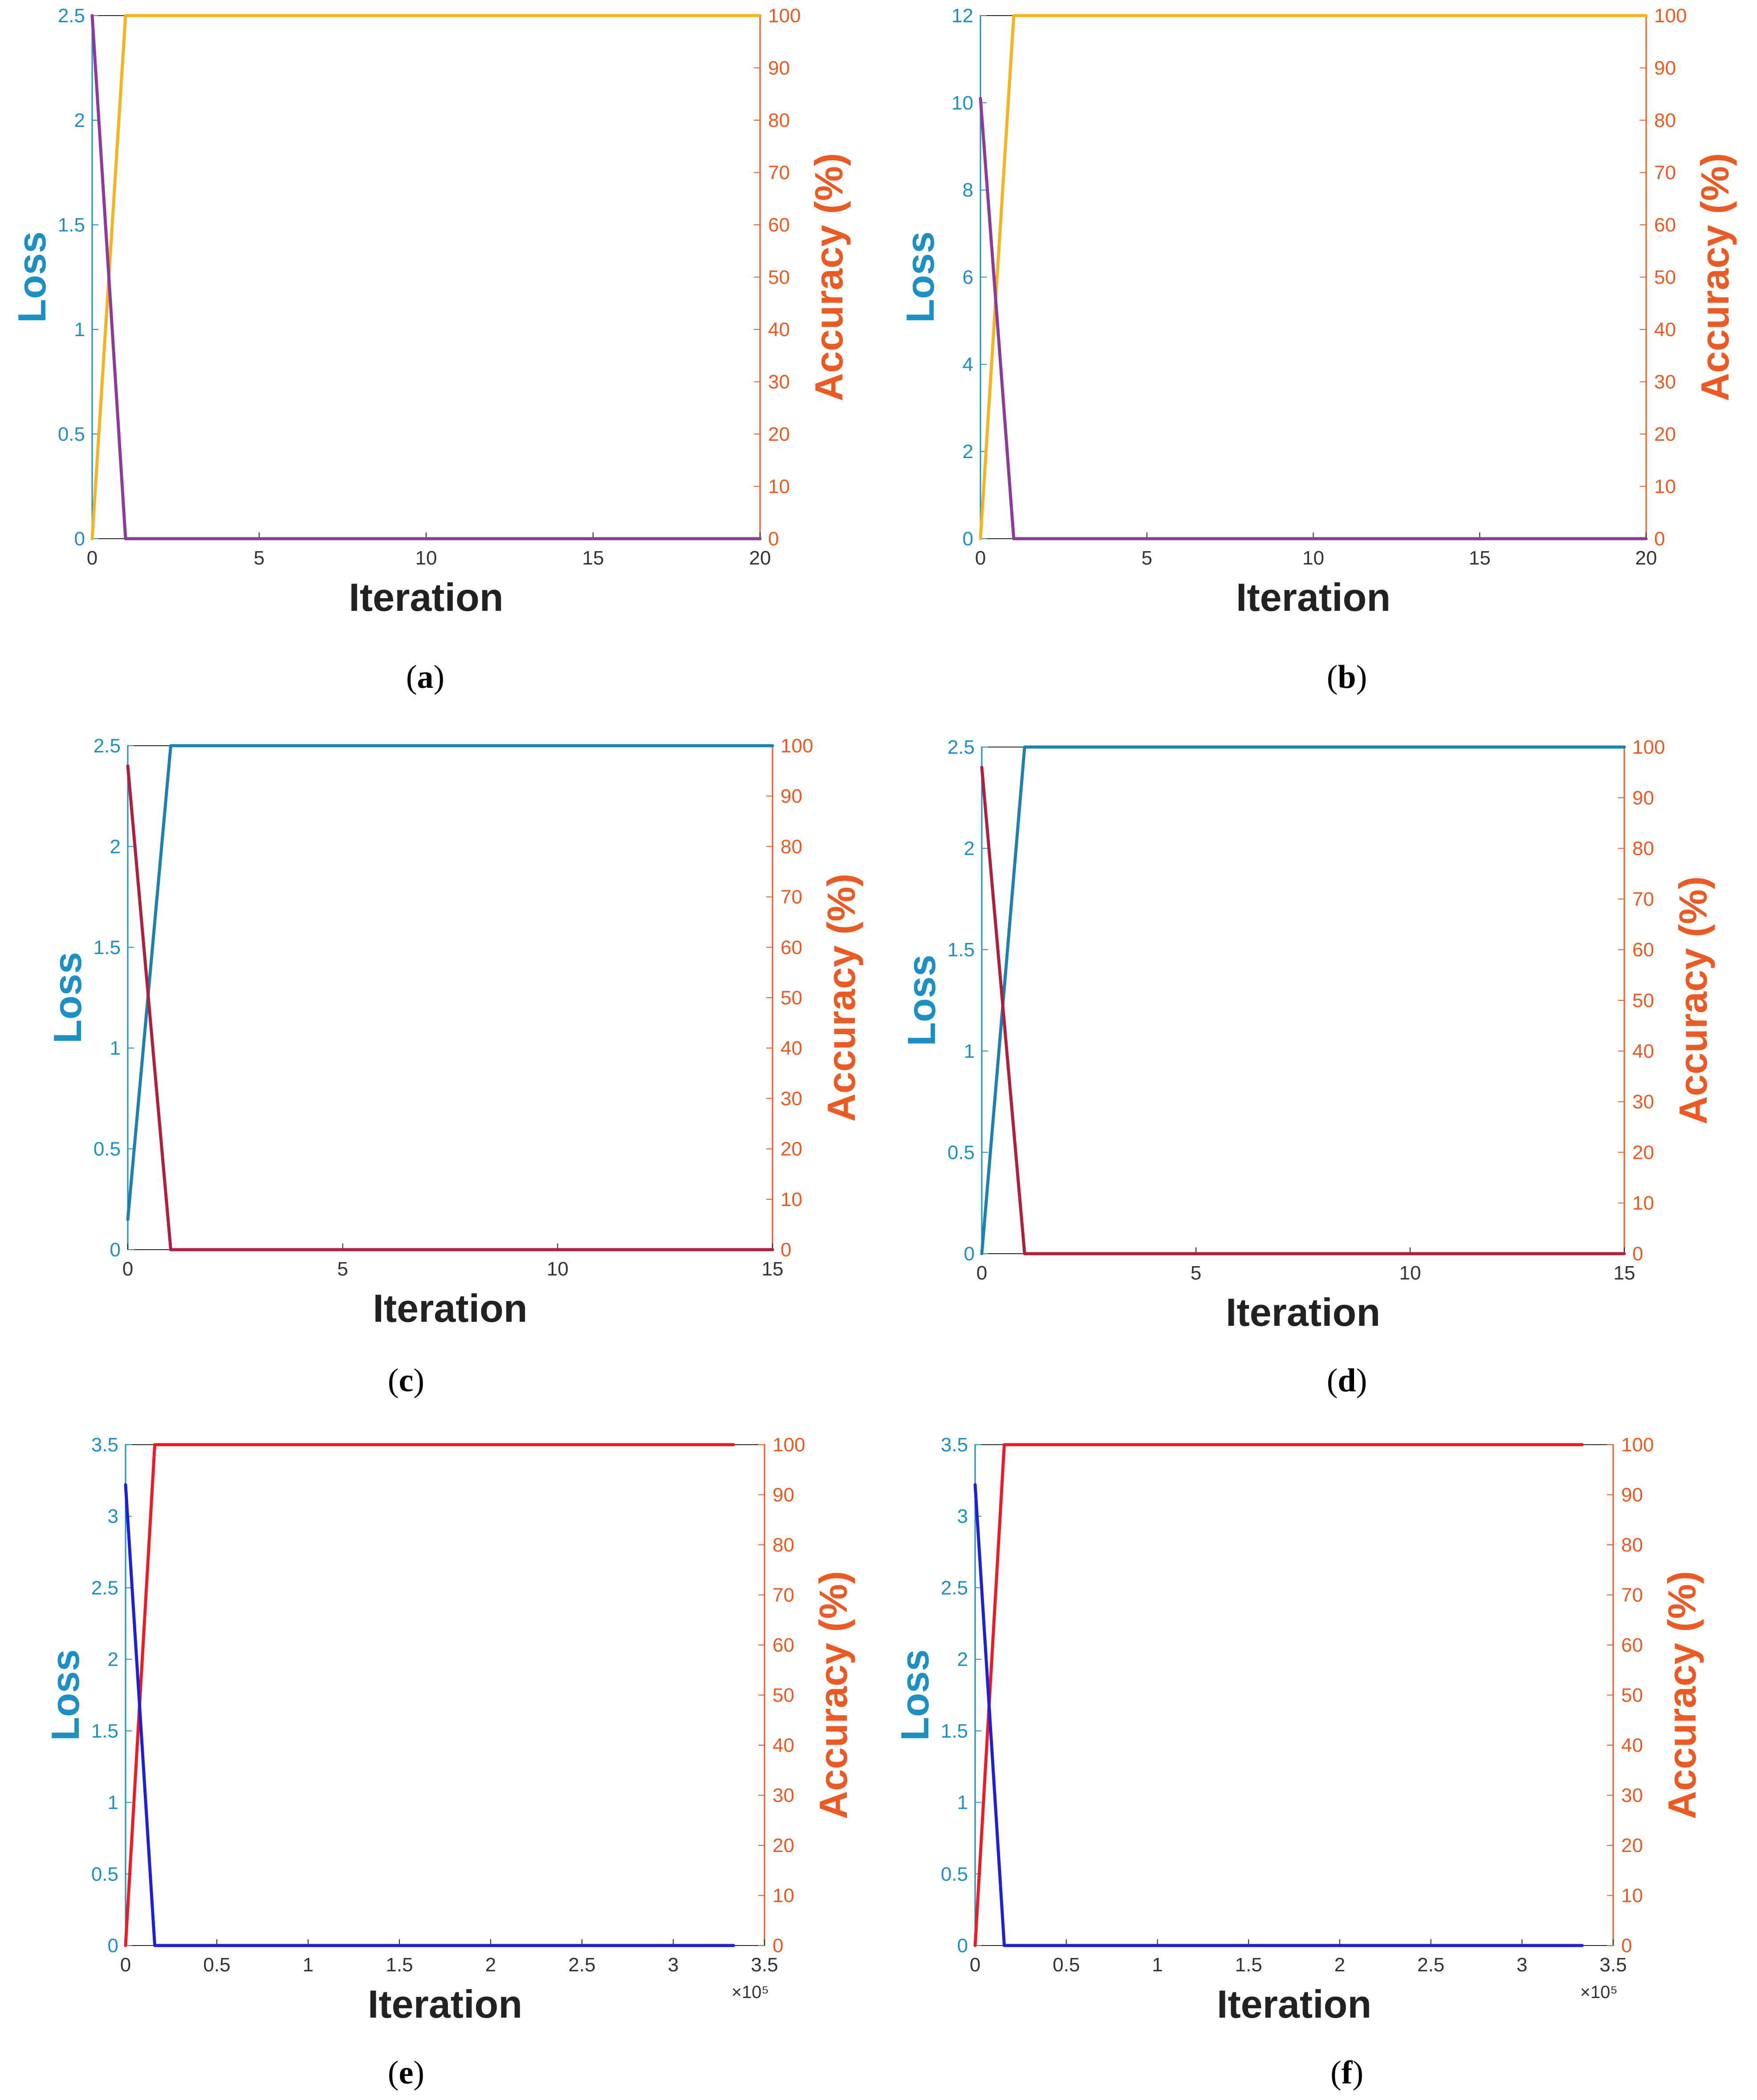 The image size is (1757, 2100). Describe the element at coordinates (399, 1965) in the screenshot. I see `x-tick-label: 1.5` at that location.